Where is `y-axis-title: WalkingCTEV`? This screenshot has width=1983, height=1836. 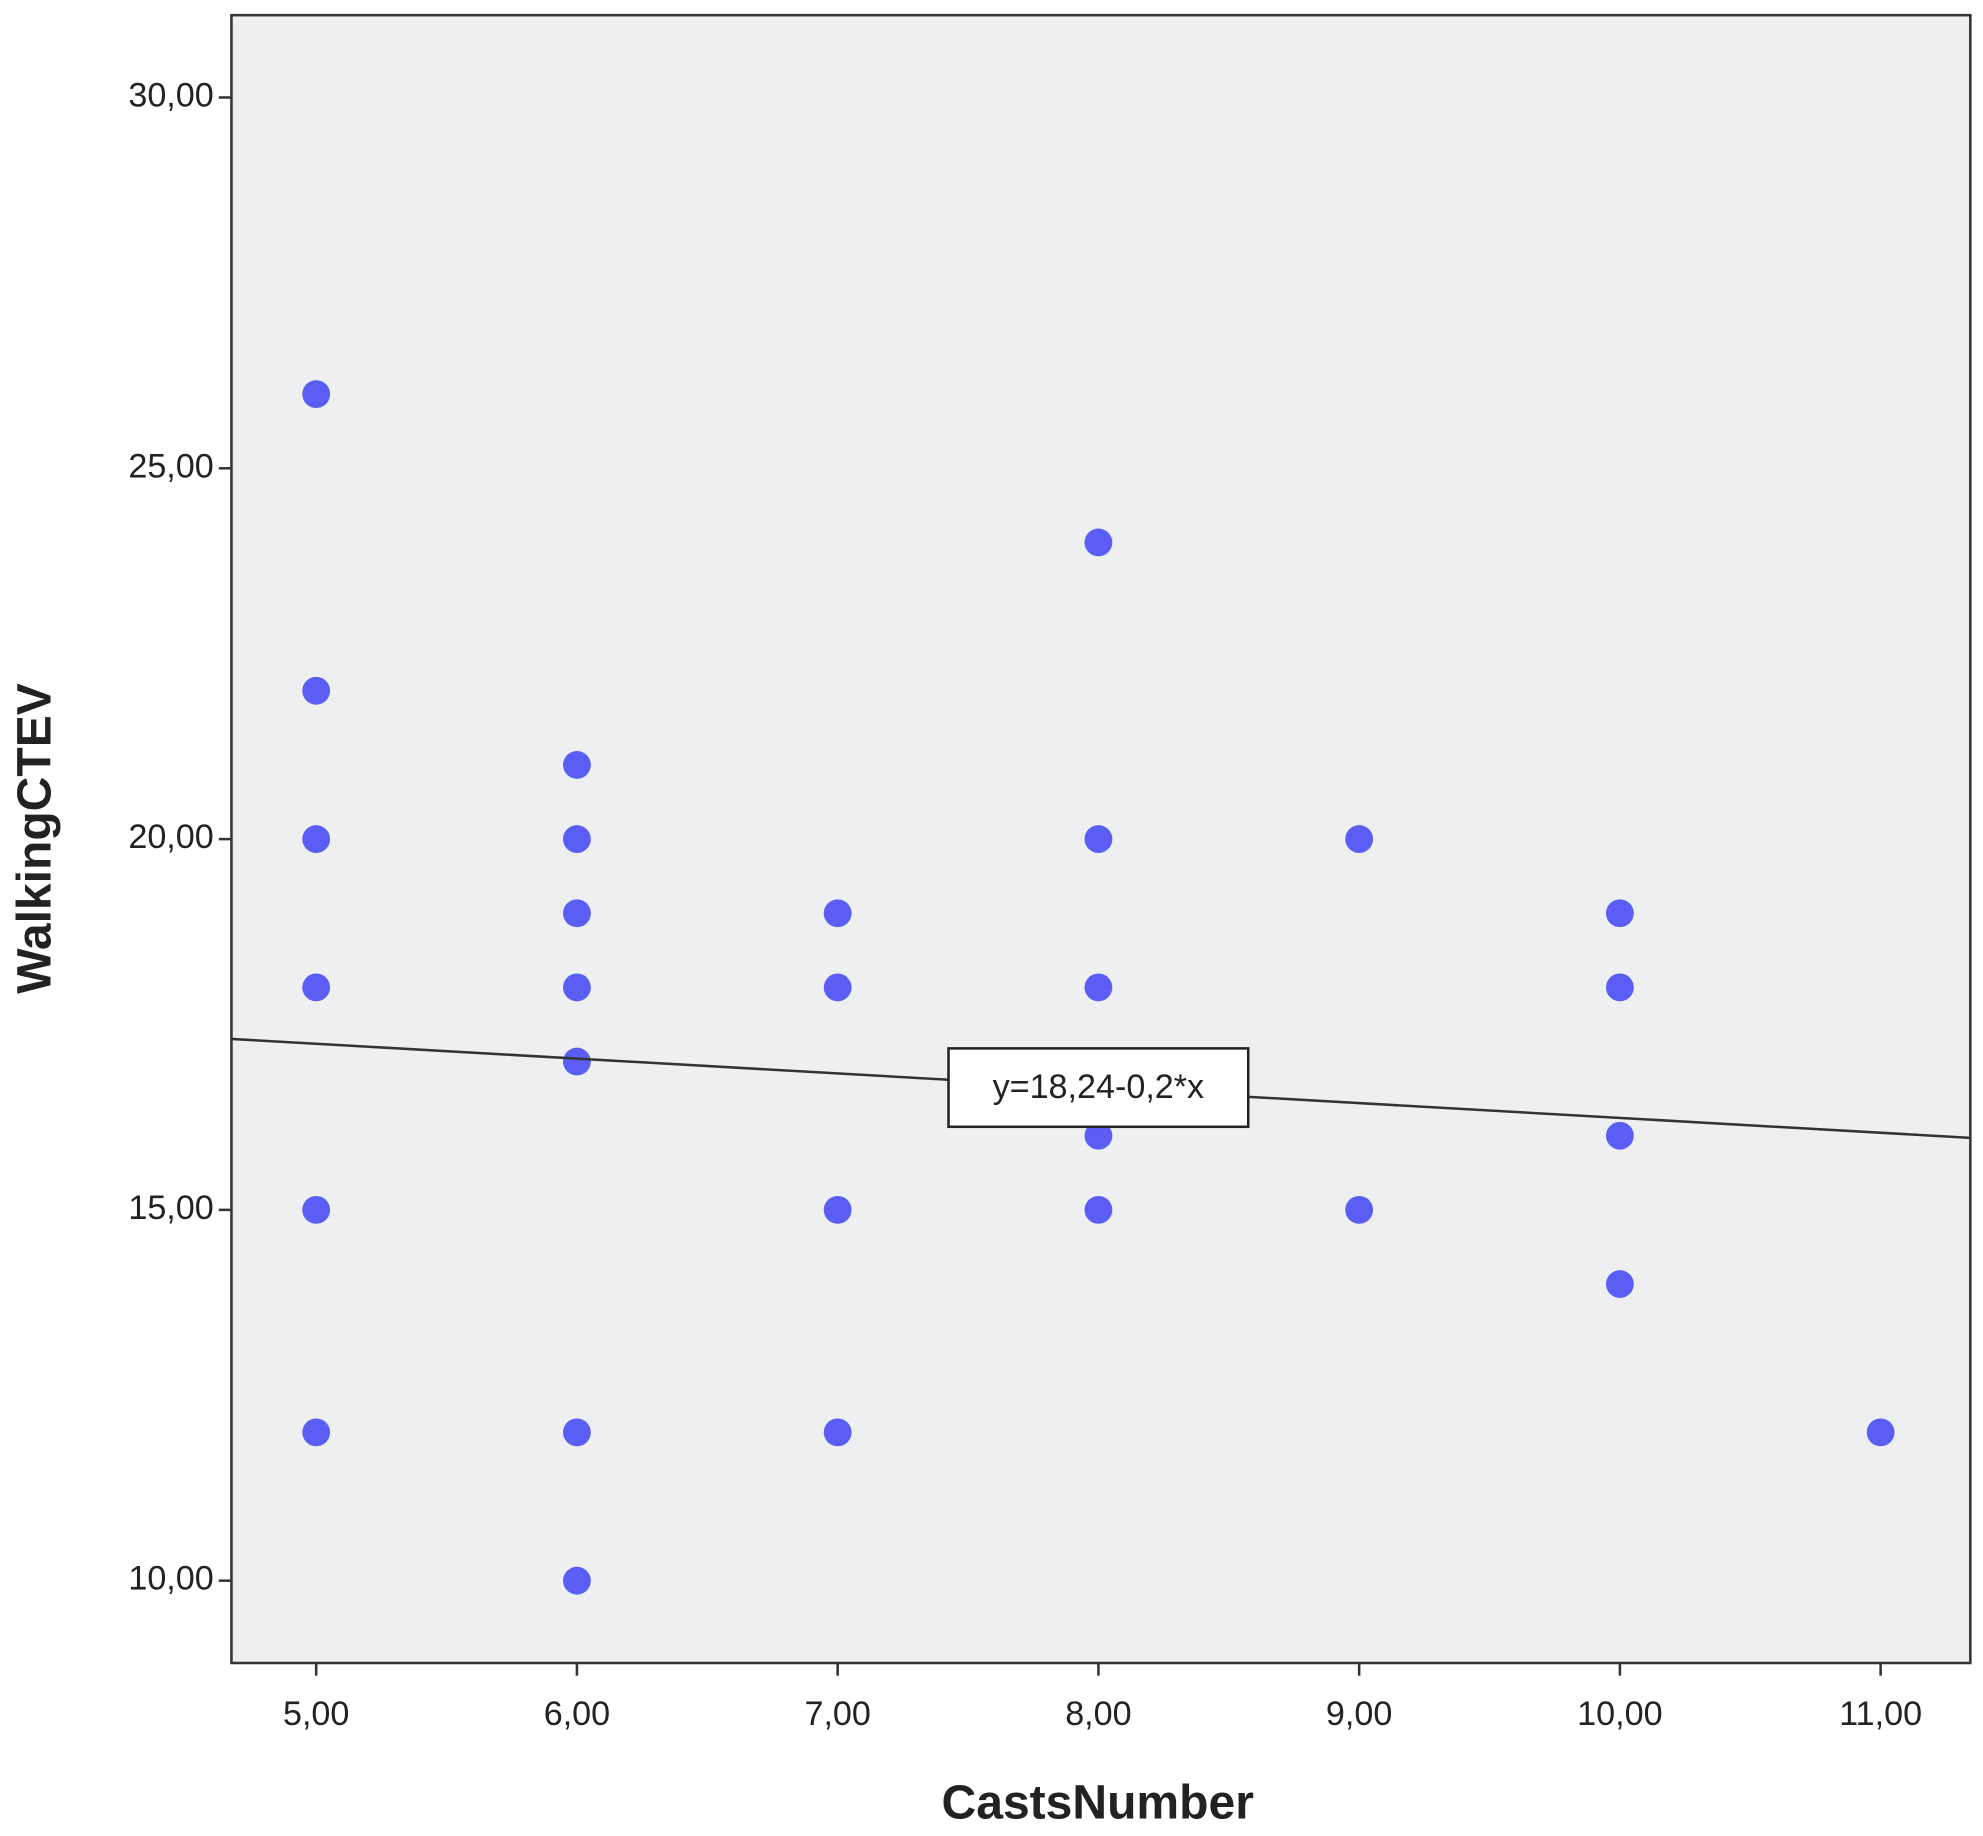
y-axis-title: WalkingCTEV is located at coordinates (35, 838).